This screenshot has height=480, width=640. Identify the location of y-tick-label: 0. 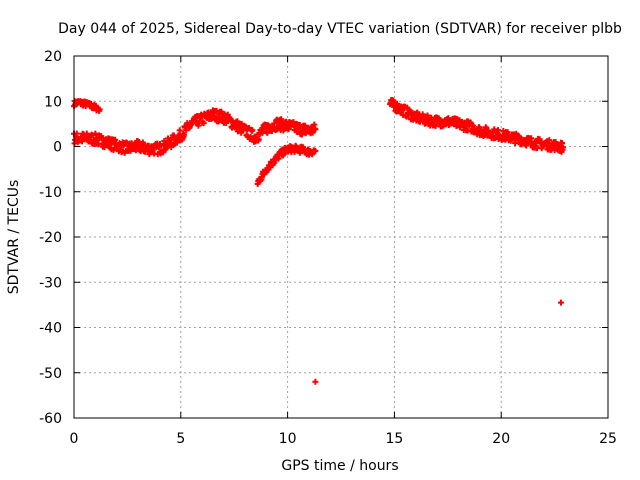
(57, 148).